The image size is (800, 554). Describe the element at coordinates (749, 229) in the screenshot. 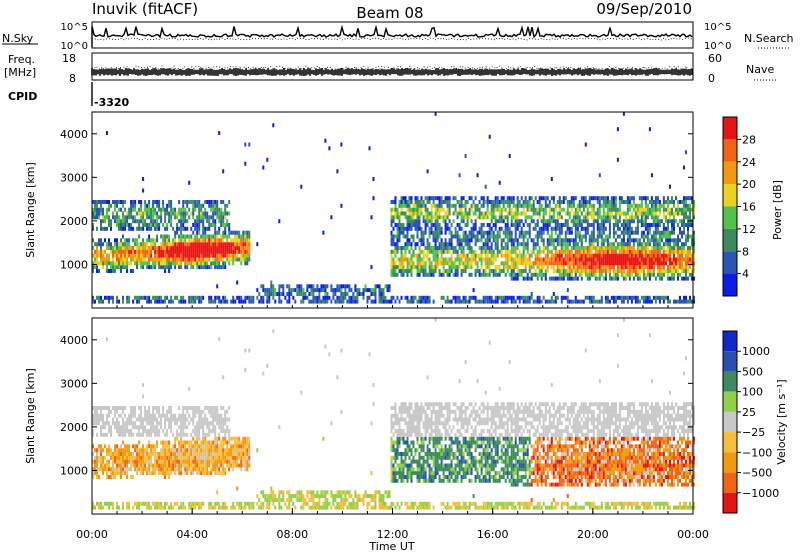

I see `colorbar-tick-label: 12` at that location.